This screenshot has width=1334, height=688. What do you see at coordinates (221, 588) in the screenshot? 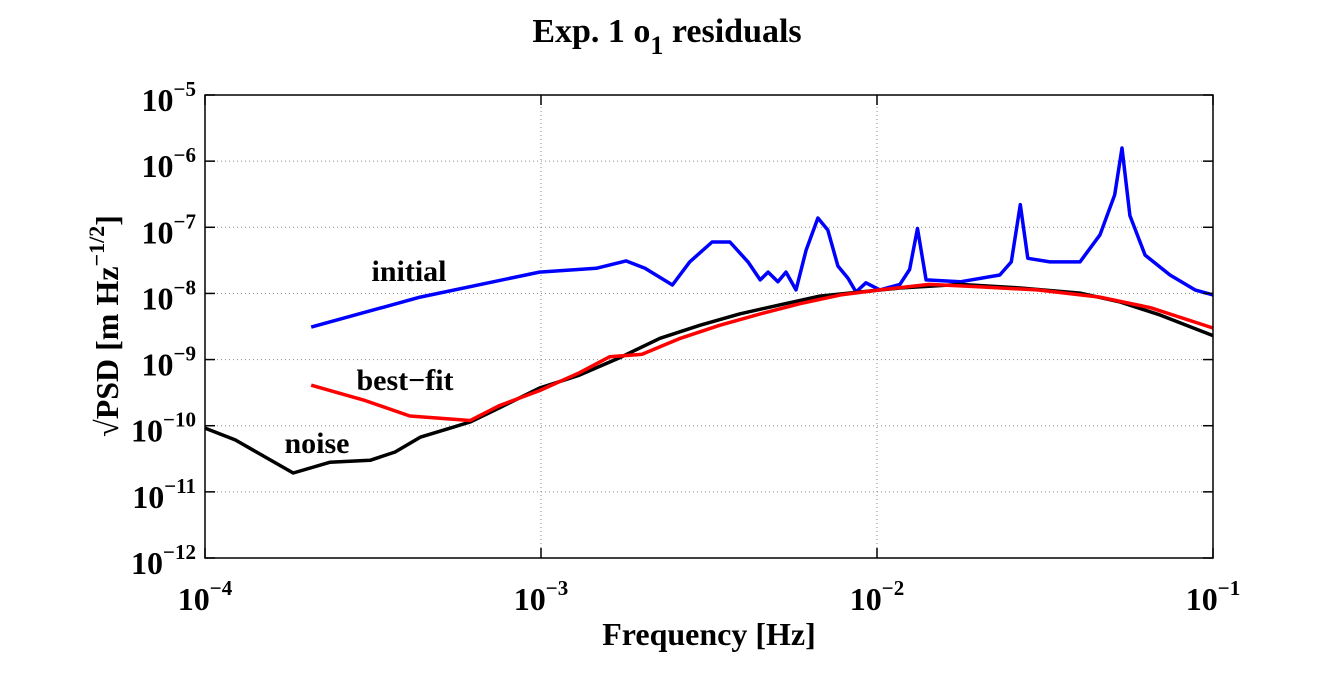
I see `tick-exponent: −4` at bounding box center [221, 588].